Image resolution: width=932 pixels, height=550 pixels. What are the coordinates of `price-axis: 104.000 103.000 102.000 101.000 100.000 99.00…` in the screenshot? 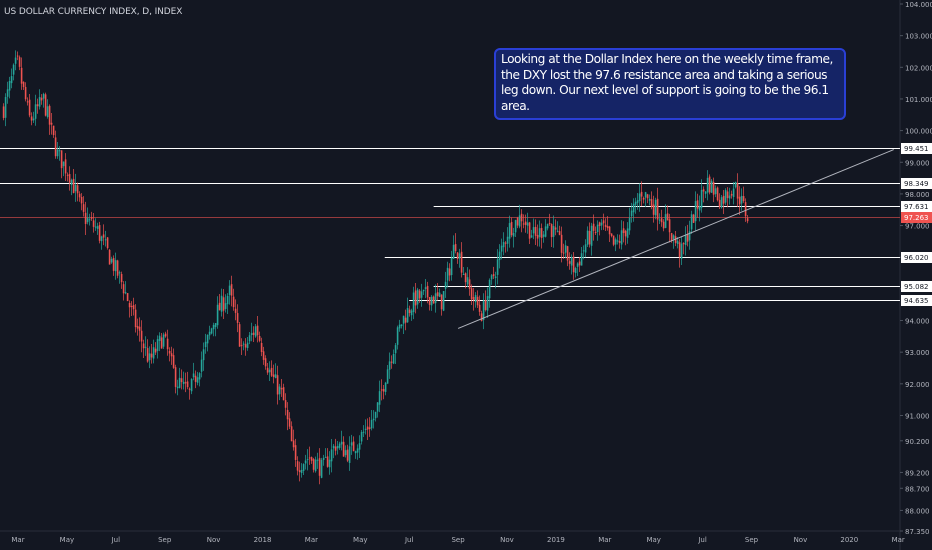 It's located at (916, 268).